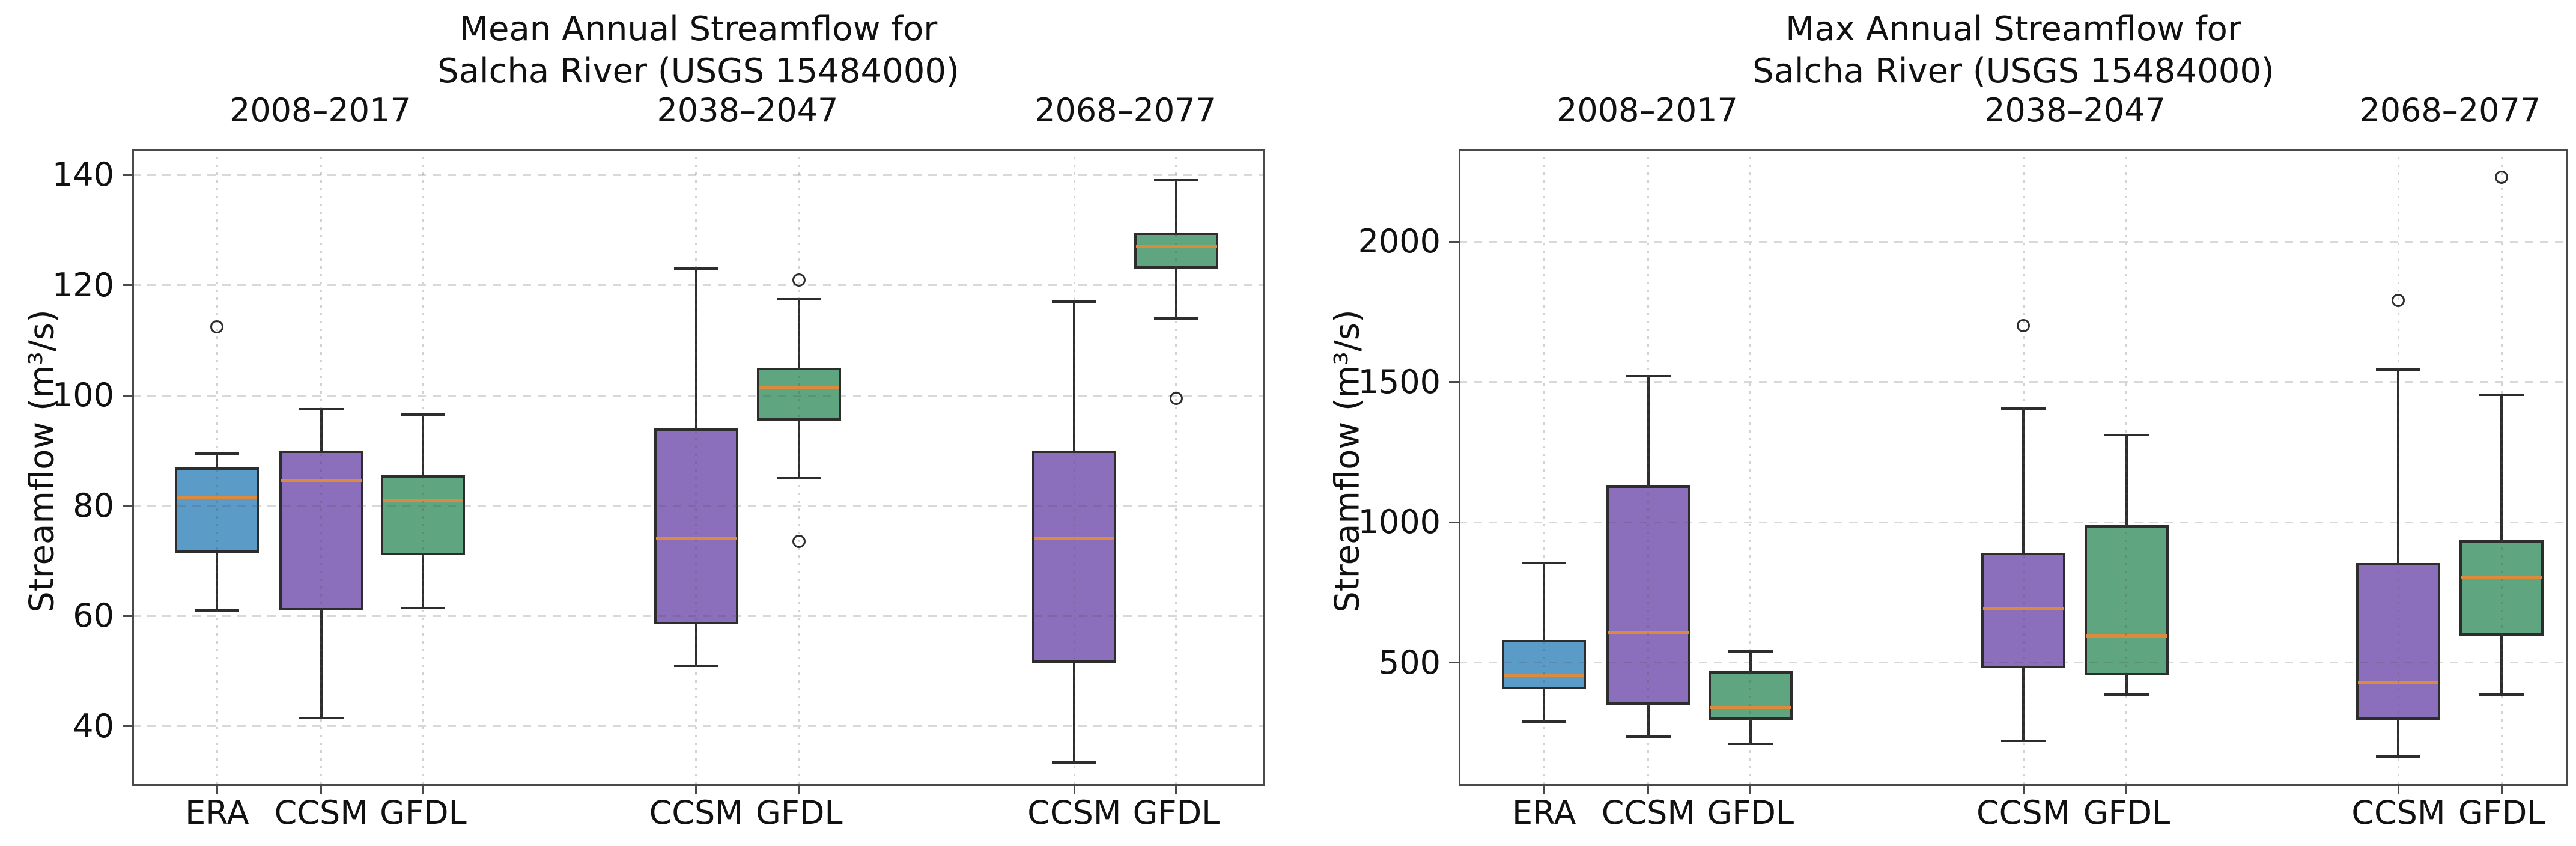 The image size is (2576, 846). I want to click on y-tick-label: 100, so click(83, 395).